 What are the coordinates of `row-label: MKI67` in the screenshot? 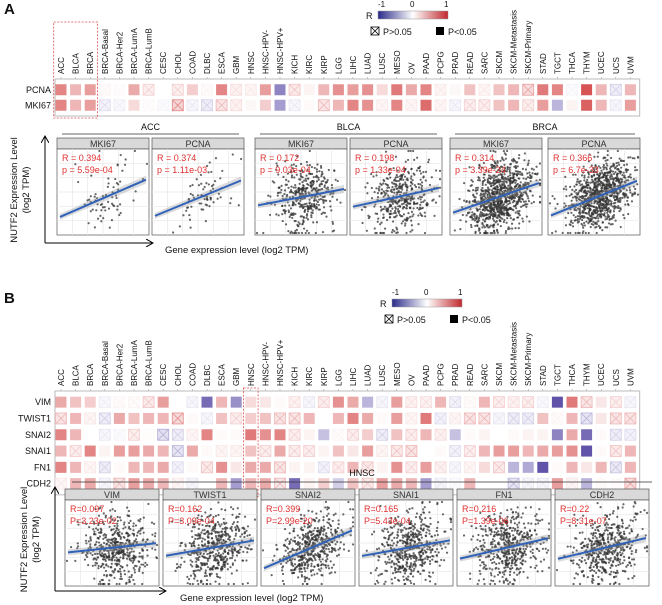 It's located at (38, 105).